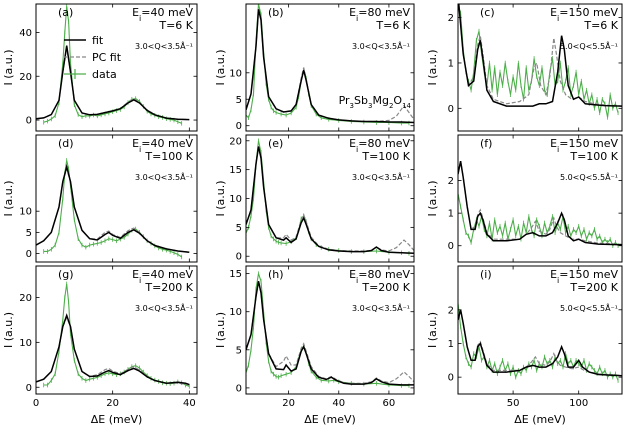 Image resolution: width=625 pixels, height=429 pixels. What do you see at coordinates (98, 40) in the screenshot?
I see `legend-label: fit` at bounding box center [98, 40].